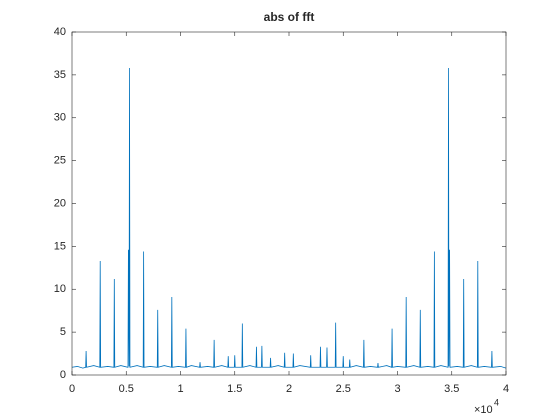  Describe the element at coordinates (60, 161) in the screenshot. I see `y-tick-label: 25` at that location.